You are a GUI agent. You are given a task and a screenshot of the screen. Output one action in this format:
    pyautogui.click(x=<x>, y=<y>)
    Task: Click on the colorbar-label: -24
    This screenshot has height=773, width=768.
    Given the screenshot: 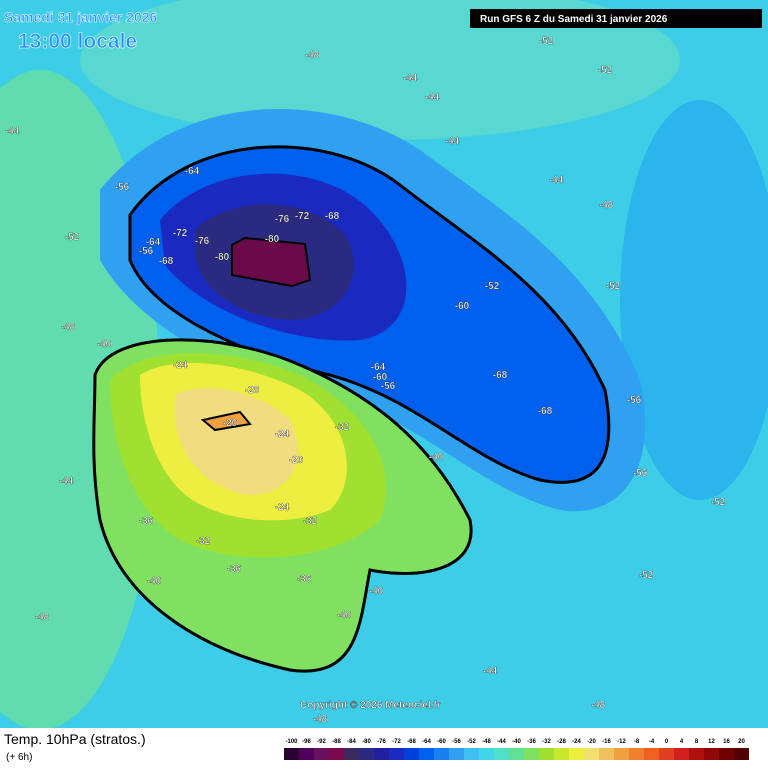 What is the action you would take?
    pyautogui.click(x=576, y=742)
    